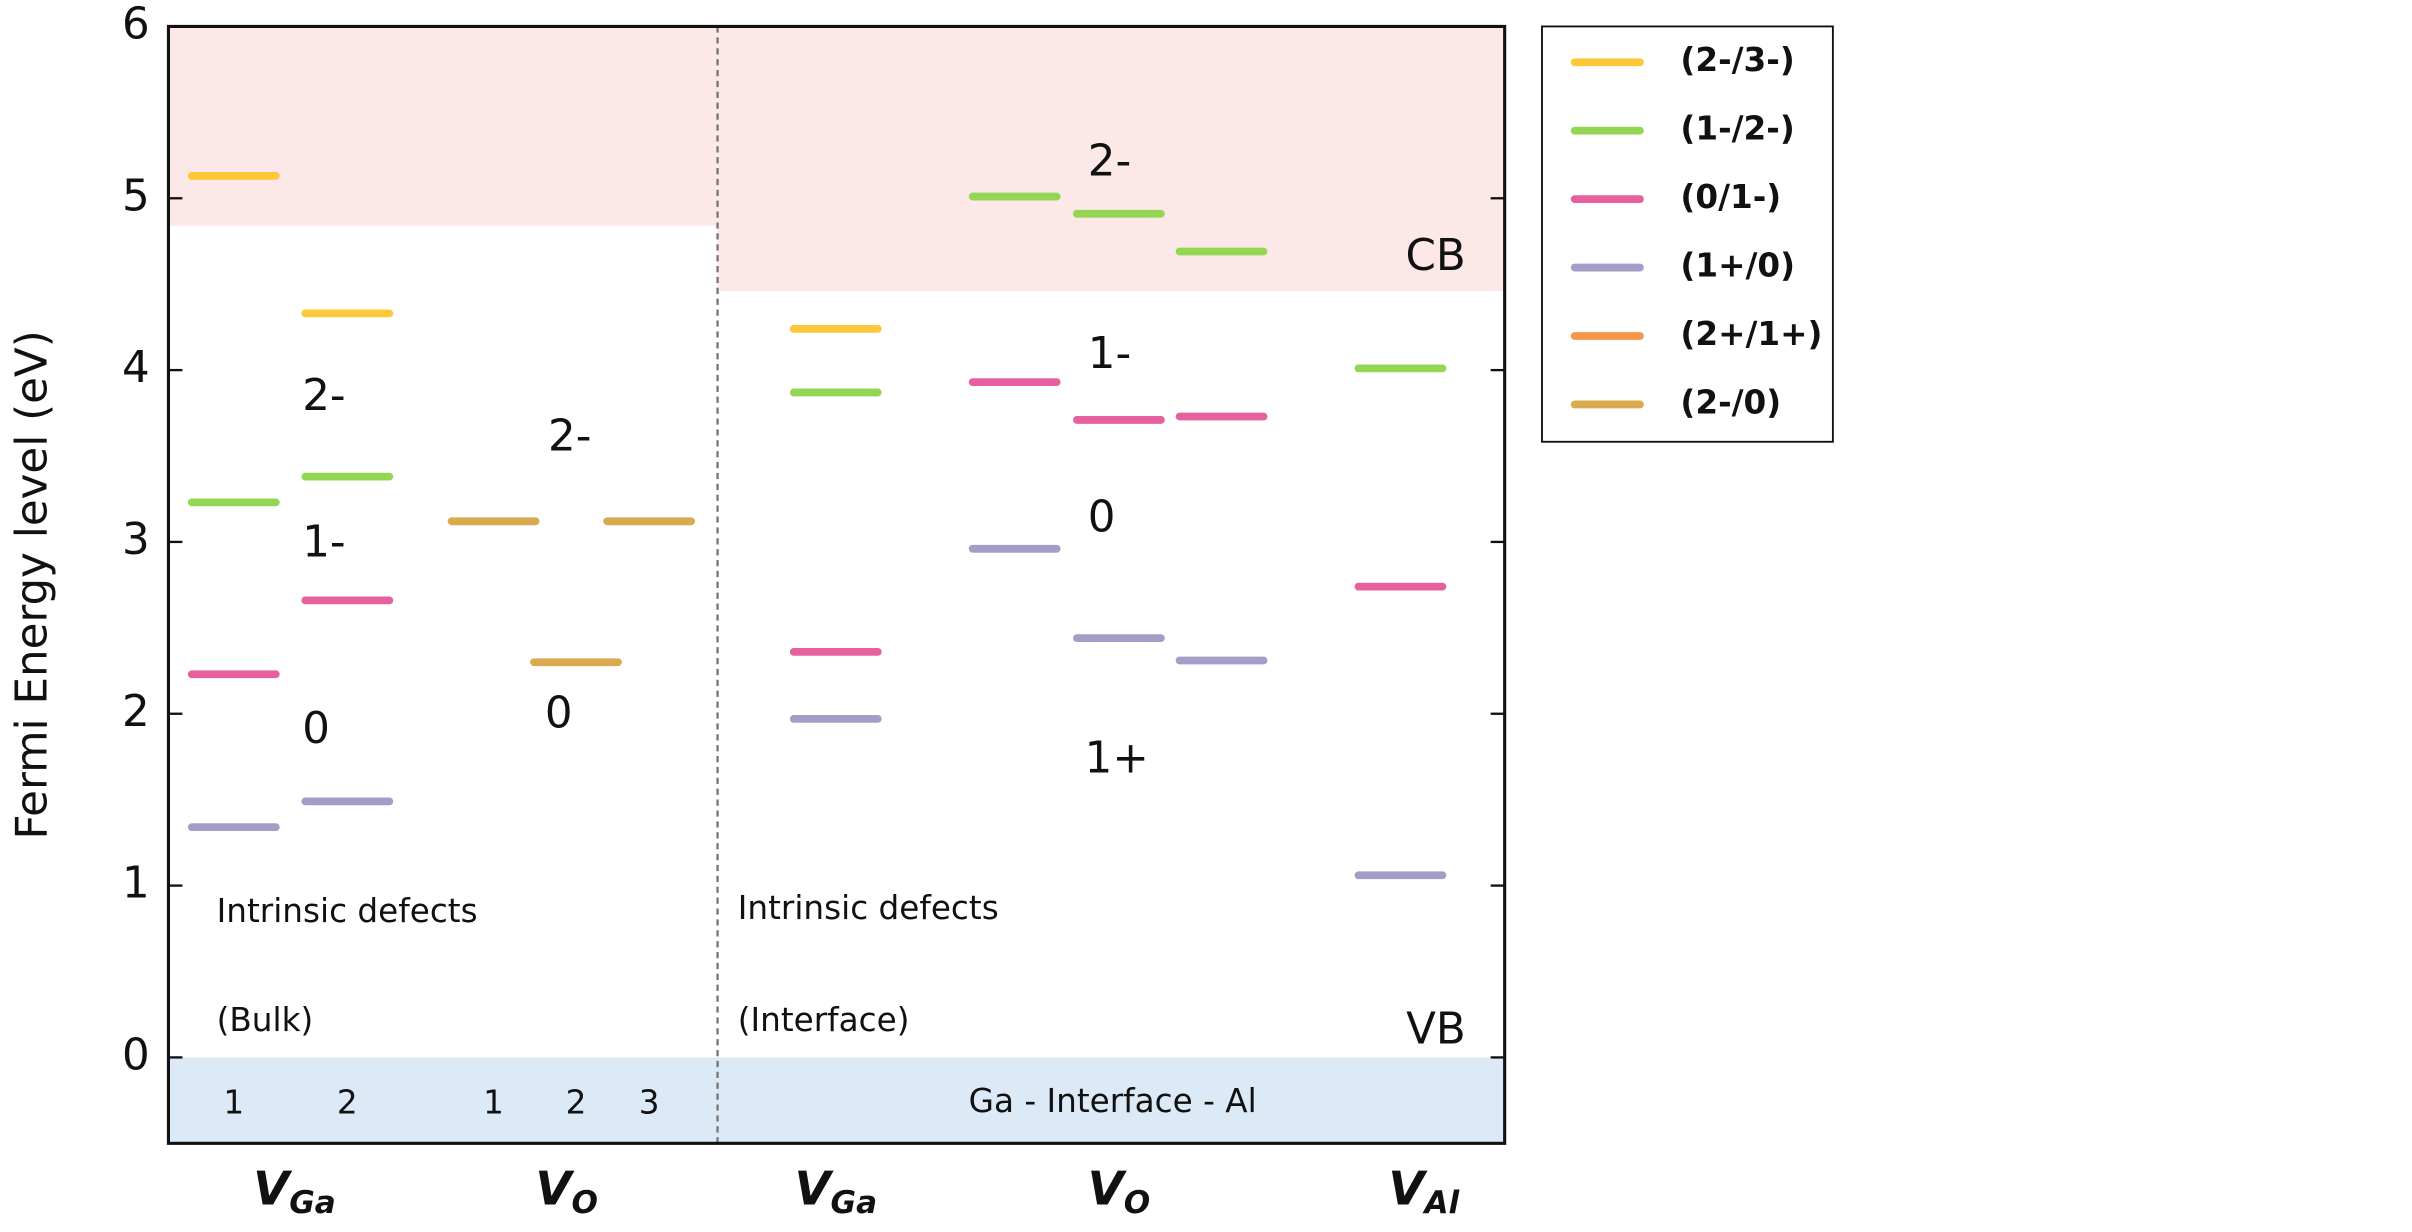 Image resolution: width=2412 pixels, height=1232 pixels. I want to click on y-tick-label: 0, so click(136, 1055).